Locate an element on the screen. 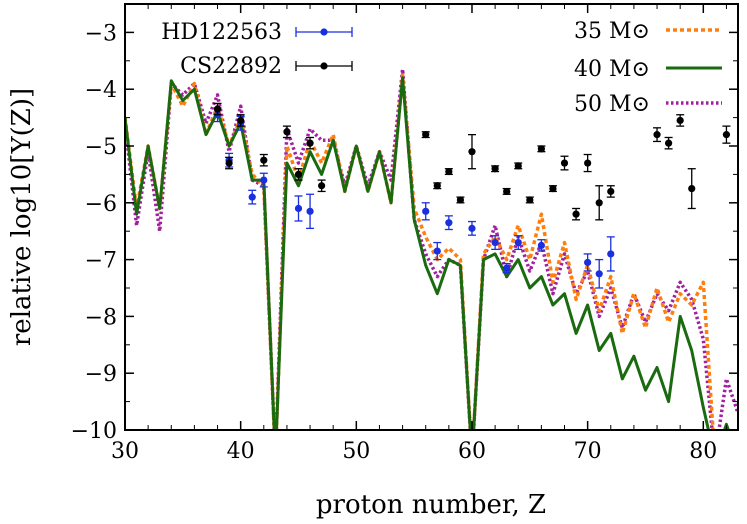 The image size is (747, 524). x-axis-label: proton number, Z is located at coordinates (431, 505).